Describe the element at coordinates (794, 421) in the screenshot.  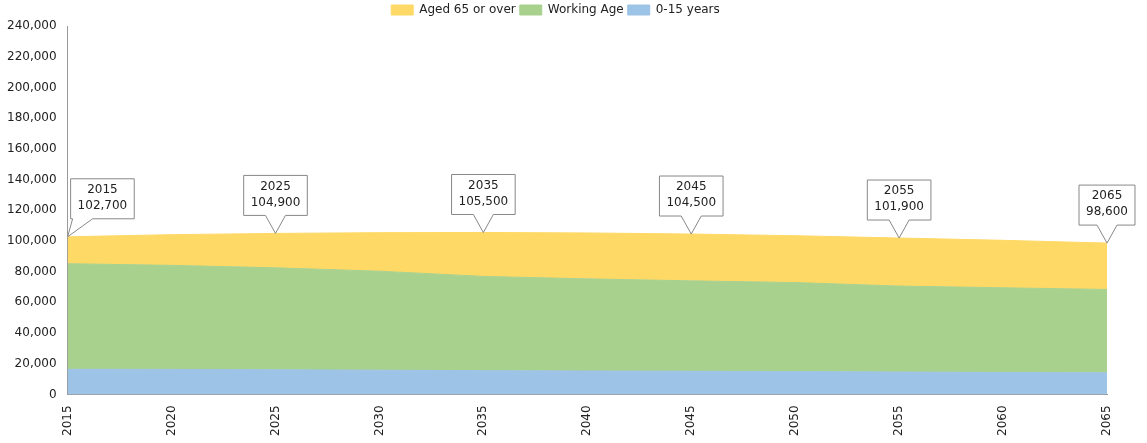
I see `x-tick-label: 2050` at that location.